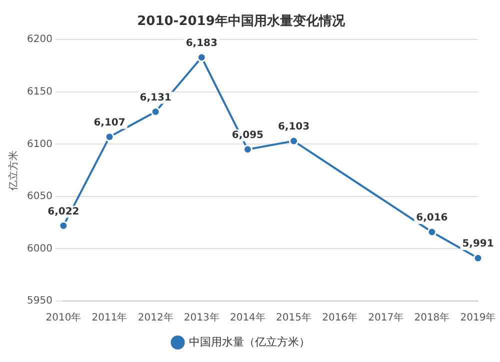 This screenshot has width=500, height=362. I want to click on legend-label: 中国用水量（亿立方米）, so click(249, 341).